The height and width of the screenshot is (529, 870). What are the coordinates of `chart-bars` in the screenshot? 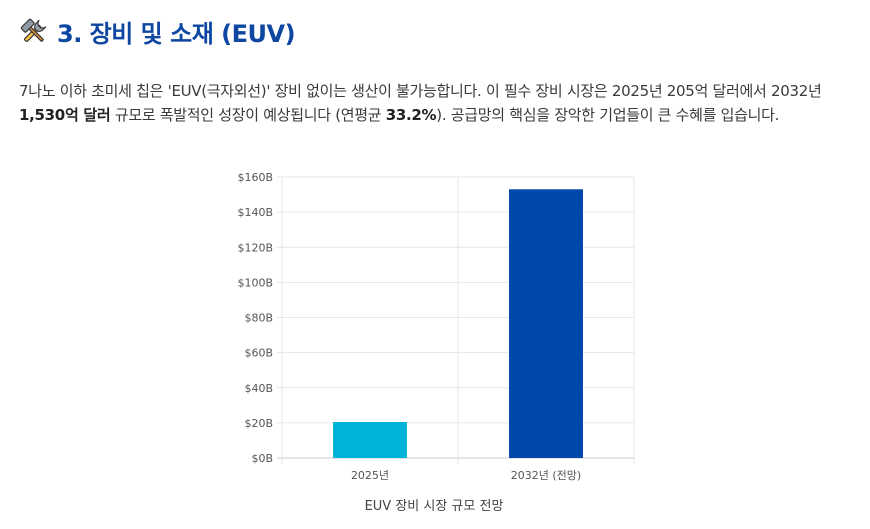 It's located at (458, 323).